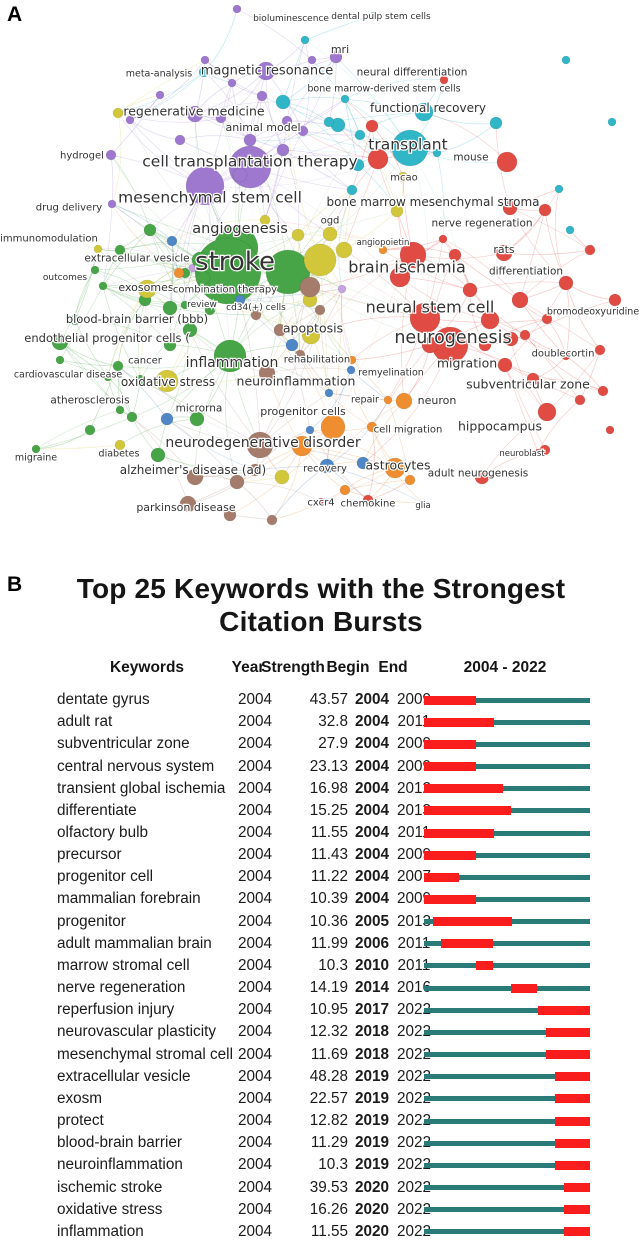  Describe the element at coordinates (119, 1143) in the screenshot. I see `keyword-cell: blood-brain barrier` at that location.